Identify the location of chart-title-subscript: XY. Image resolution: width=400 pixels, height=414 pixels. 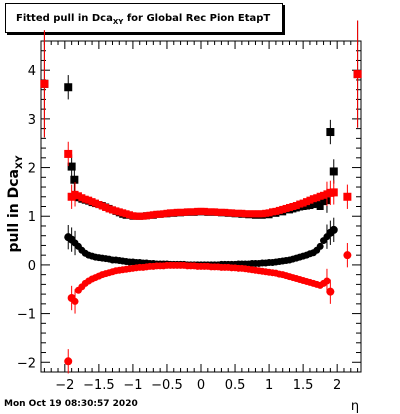
(118, 22).